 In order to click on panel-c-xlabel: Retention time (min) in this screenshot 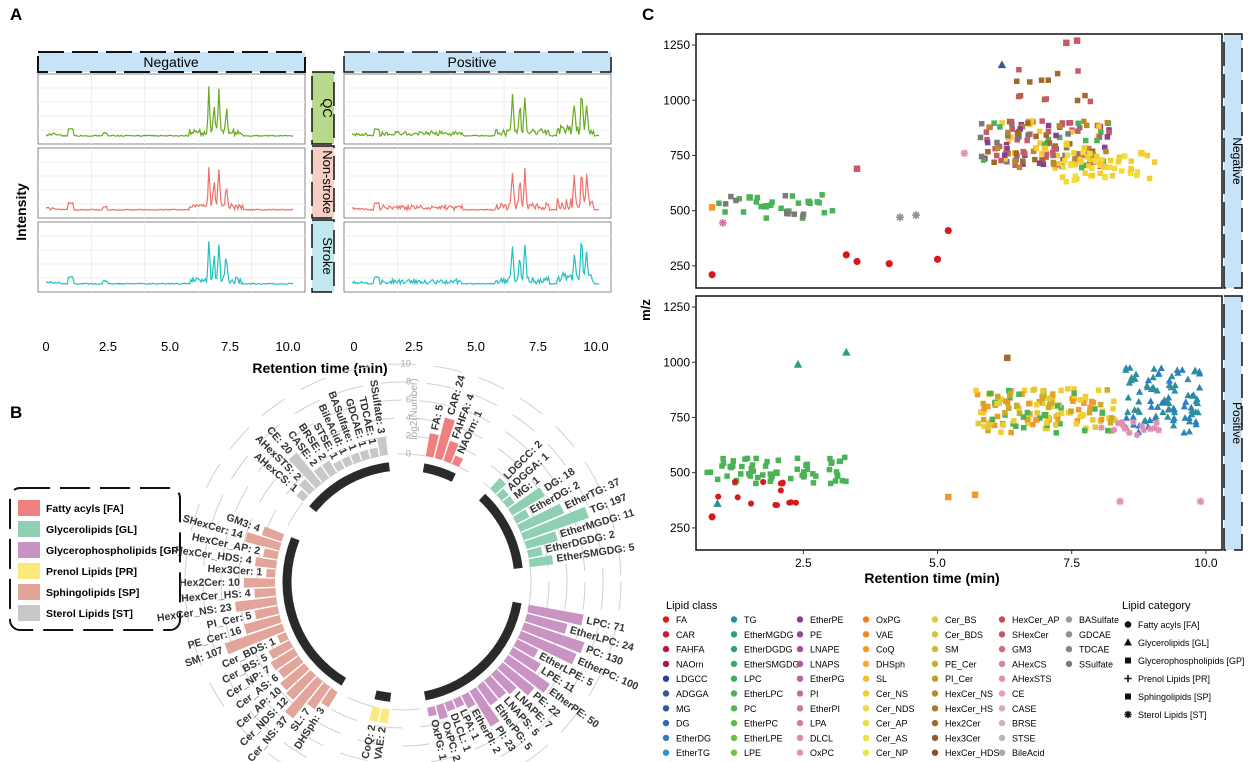, I will do `click(931, 578)`.